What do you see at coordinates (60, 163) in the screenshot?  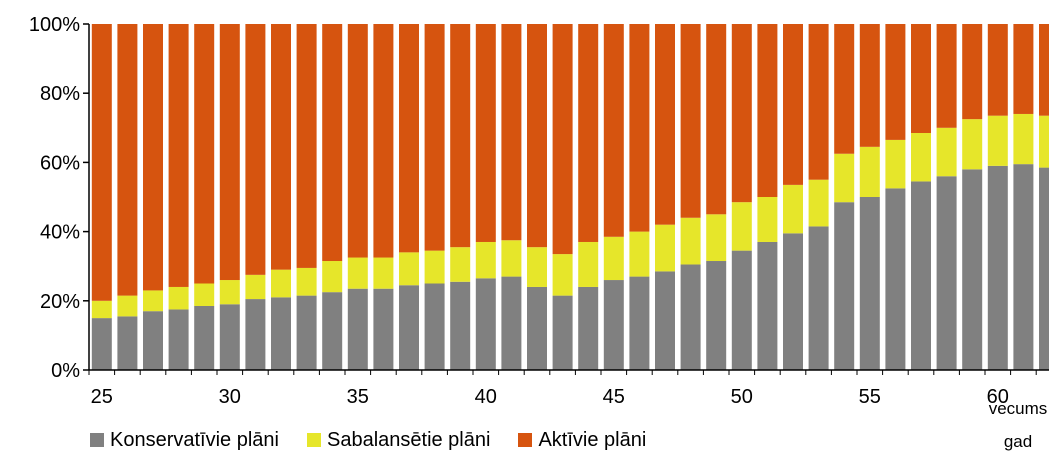 I see `y-tick-label: 60%` at bounding box center [60, 163].